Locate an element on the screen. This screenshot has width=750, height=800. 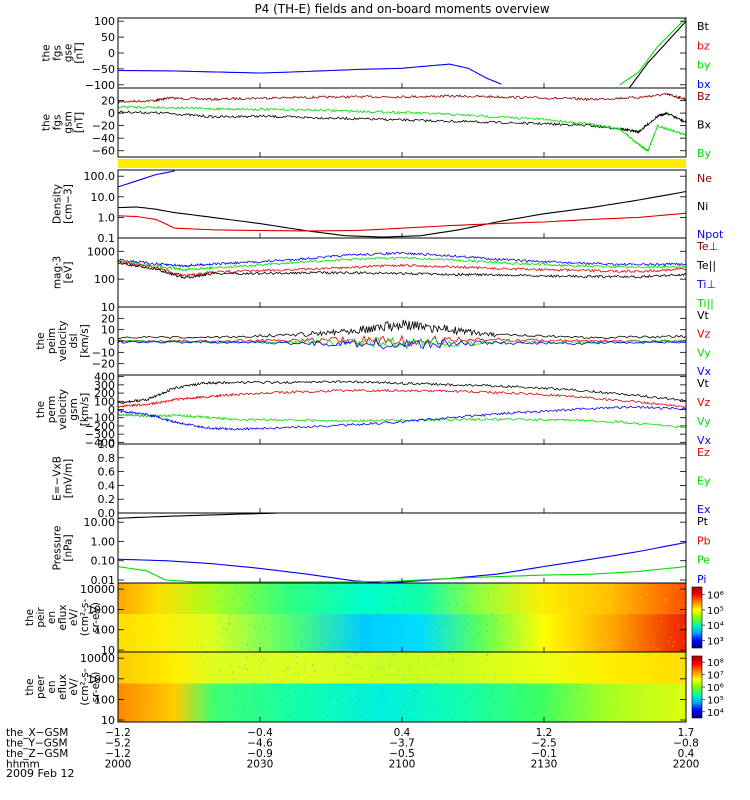
y-axis-label-line: E=−VxB is located at coordinates (58, 478).